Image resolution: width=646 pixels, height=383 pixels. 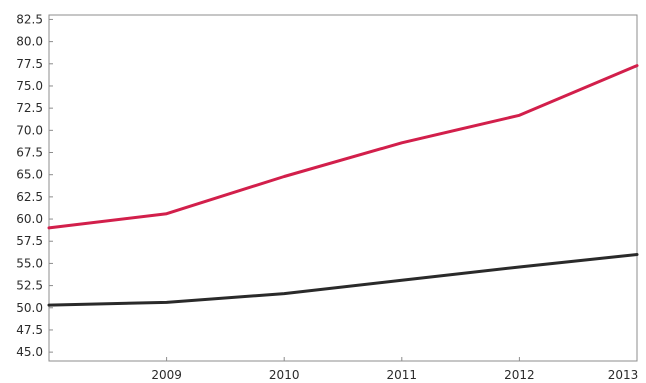 What do you see at coordinates (29, 308) in the screenshot?
I see `y-tick-label: 50.0` at bounding box center [29, 308].